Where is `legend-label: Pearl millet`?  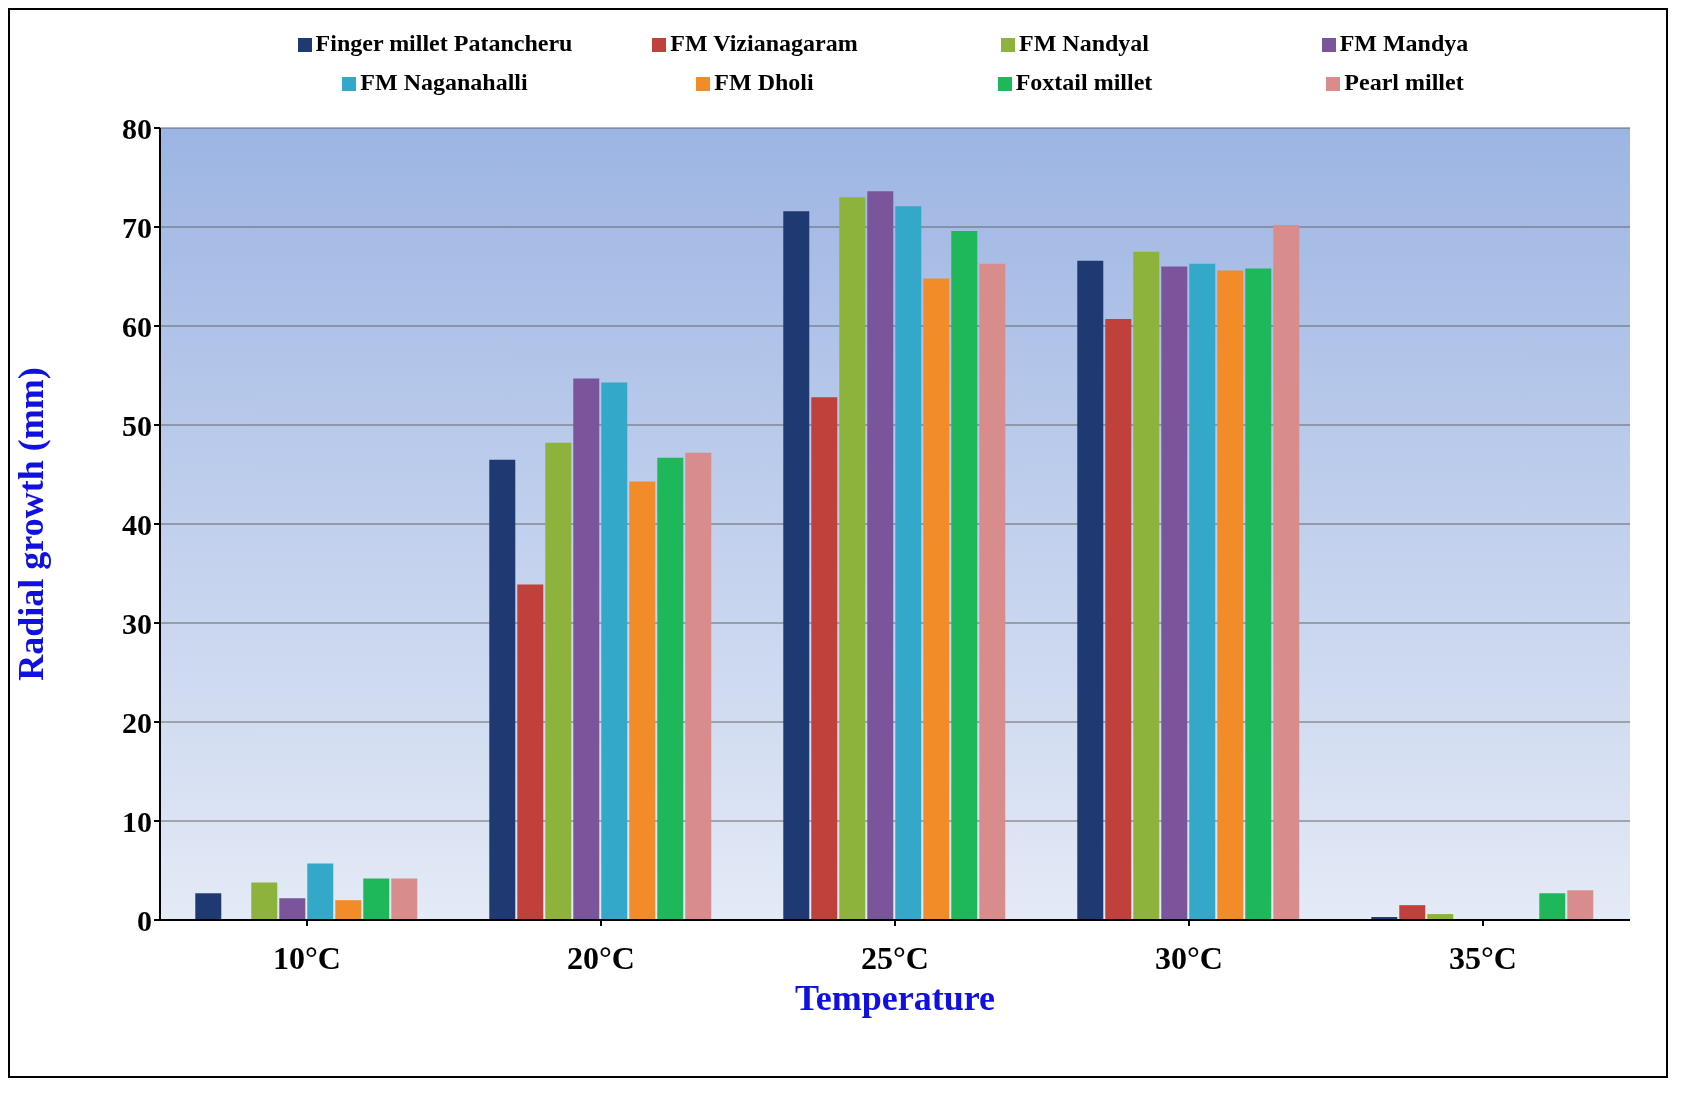
legend-label: Pearl millet is located at coordinates (1404, 82).